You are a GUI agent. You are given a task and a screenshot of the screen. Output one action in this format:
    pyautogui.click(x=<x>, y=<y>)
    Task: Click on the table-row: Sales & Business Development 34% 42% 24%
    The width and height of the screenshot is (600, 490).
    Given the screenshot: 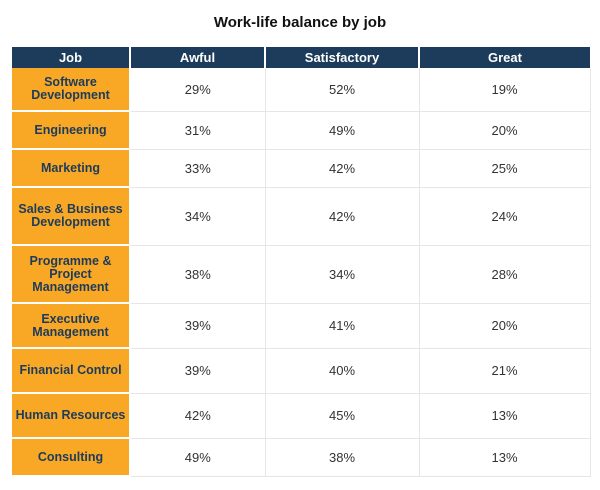 What is the action you would take?
    pyautogui.click(x=301, y=216)
    